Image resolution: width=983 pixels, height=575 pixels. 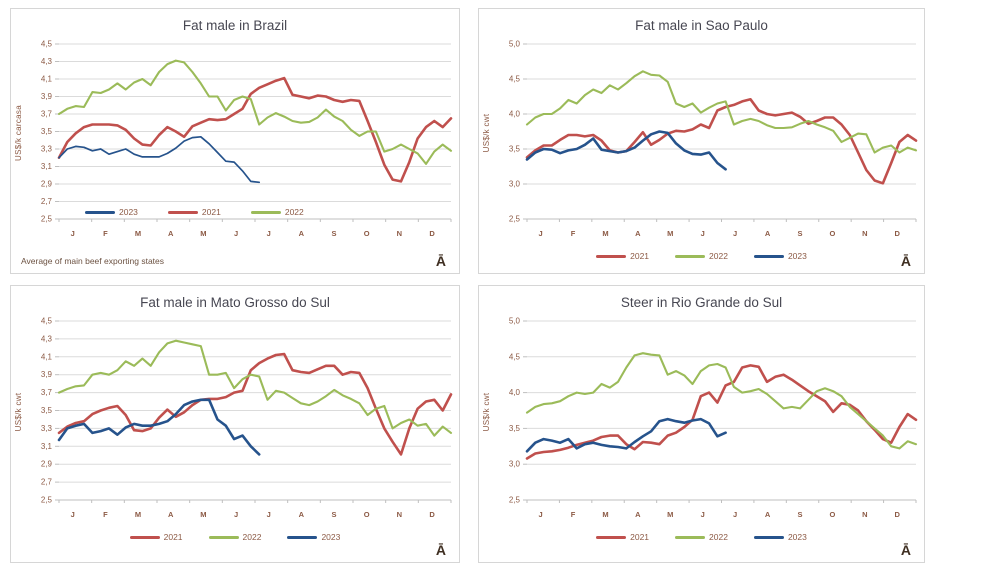 What do you see at coordinates (799, 233) in the screenshot?
I see `svg-text: S` at bounding box center [799, 233].